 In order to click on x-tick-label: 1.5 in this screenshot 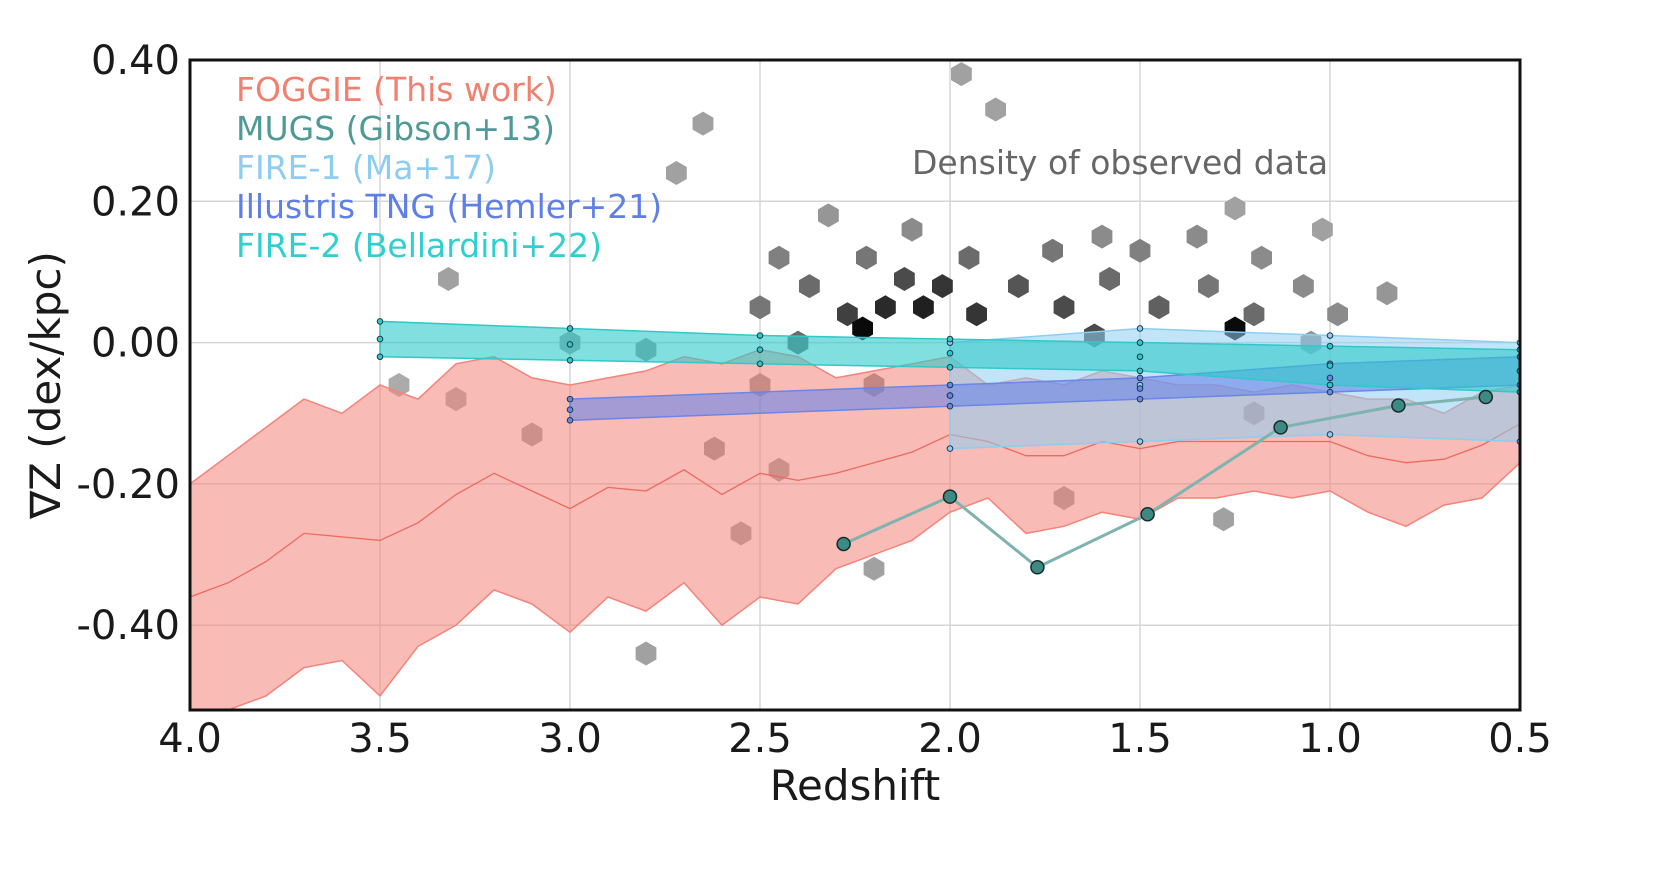, I will do `click(1140, 739)`.